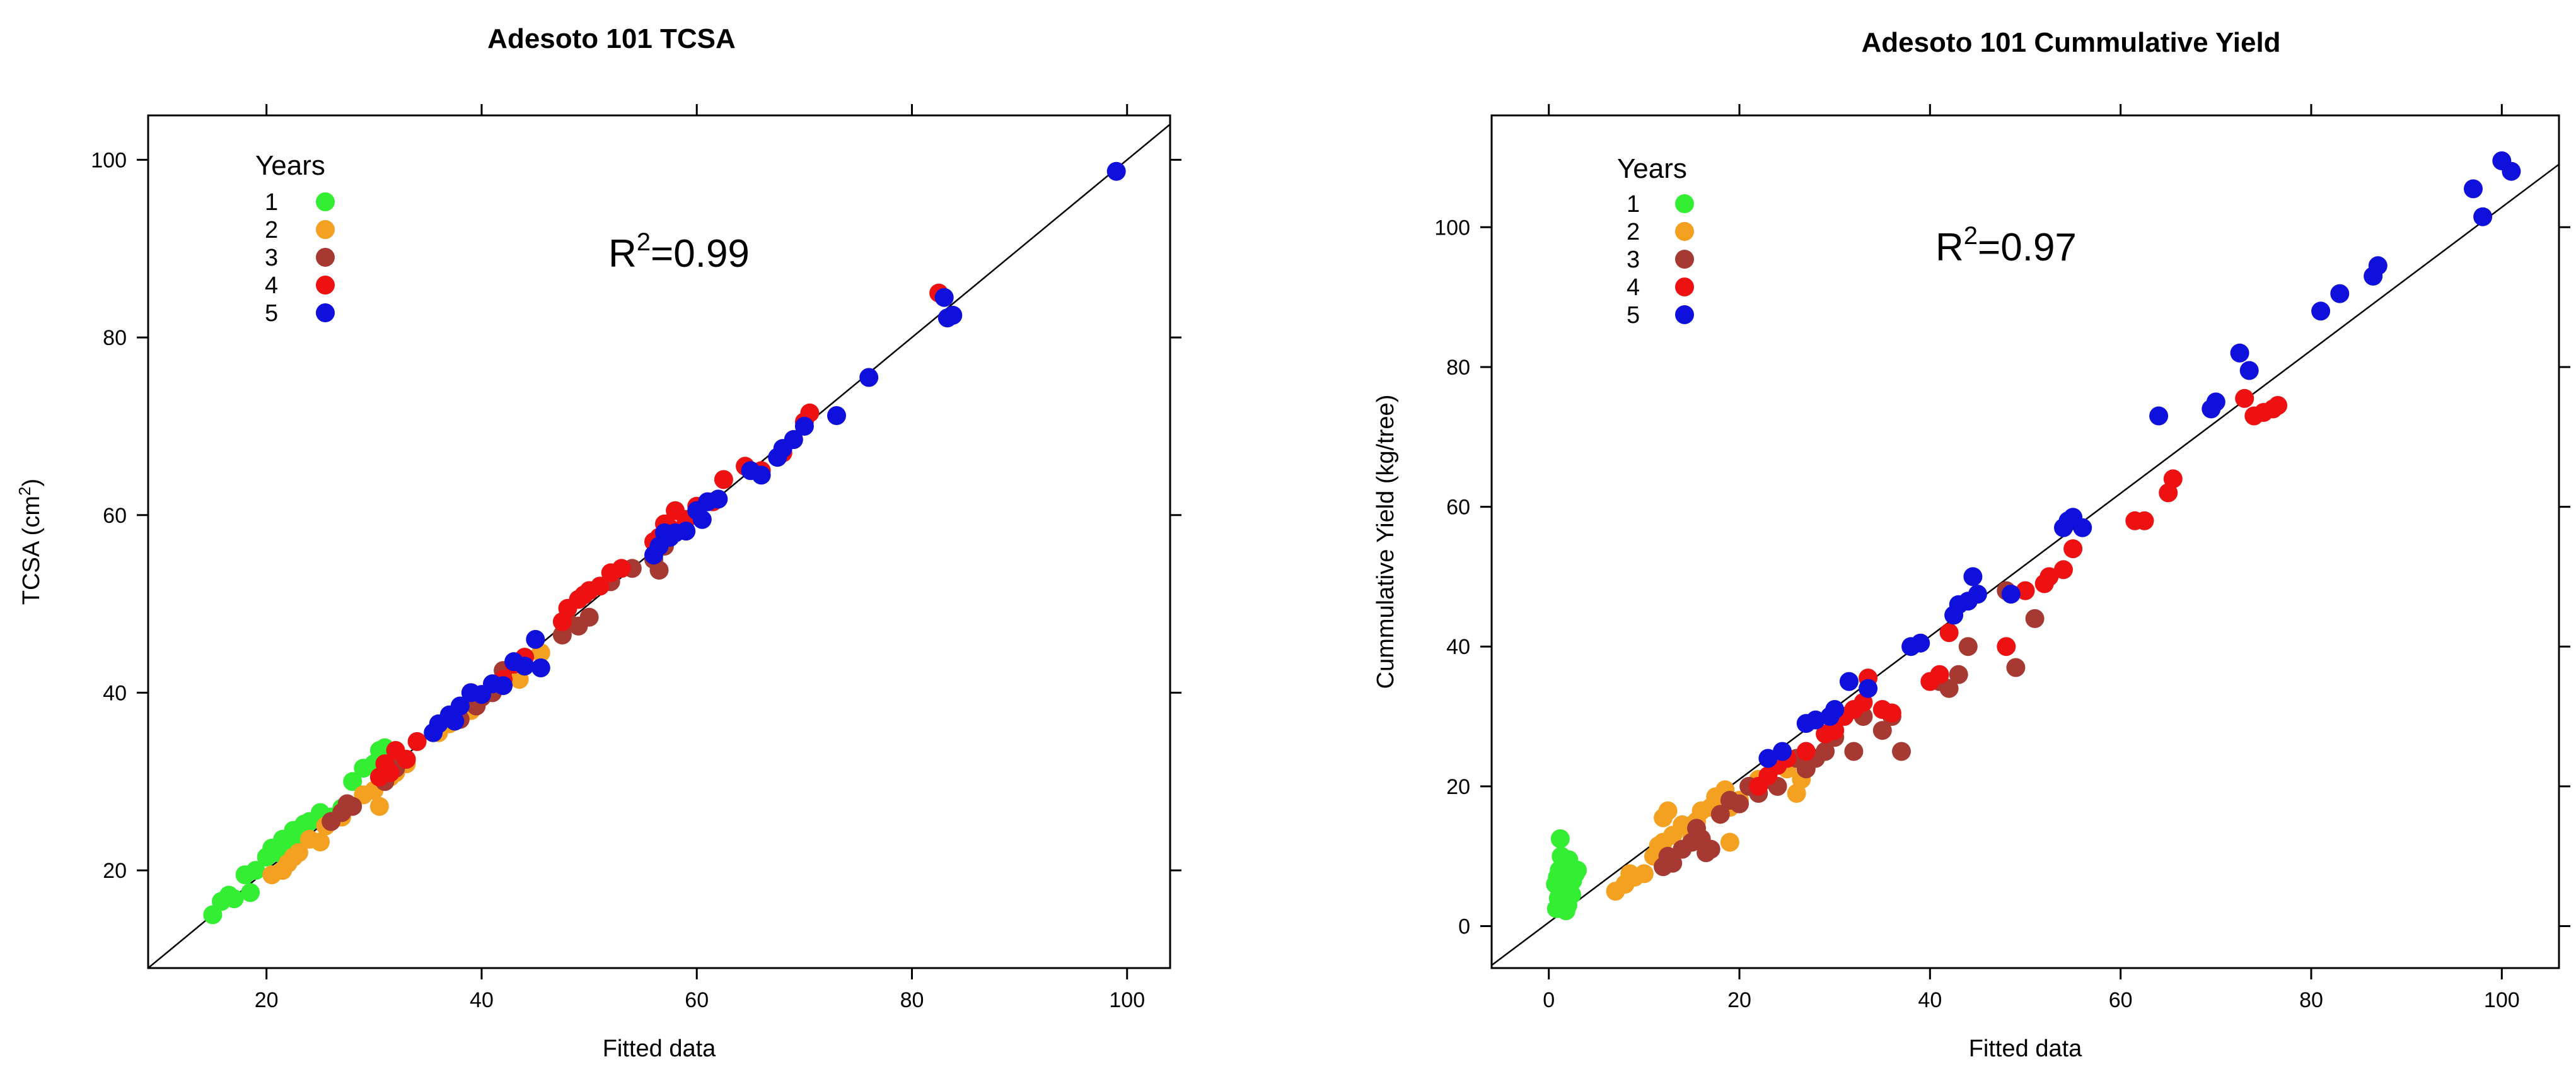 This screenshot has width=2576, height=1074. Describe the element at coordinates (30, 542) in the screenshot. I see `y-axis-label: TCSA (cm2)` at that location.